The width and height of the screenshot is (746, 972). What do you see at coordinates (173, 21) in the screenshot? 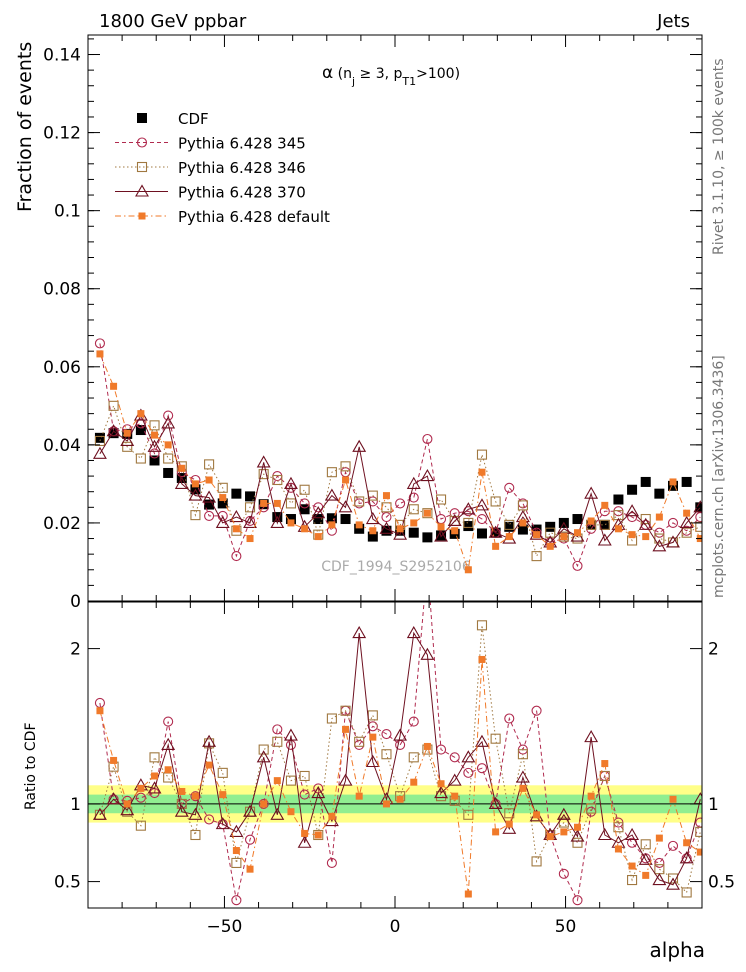
I see `header-left: 1800 GeV ppbar` at bounding box center [173, 21].